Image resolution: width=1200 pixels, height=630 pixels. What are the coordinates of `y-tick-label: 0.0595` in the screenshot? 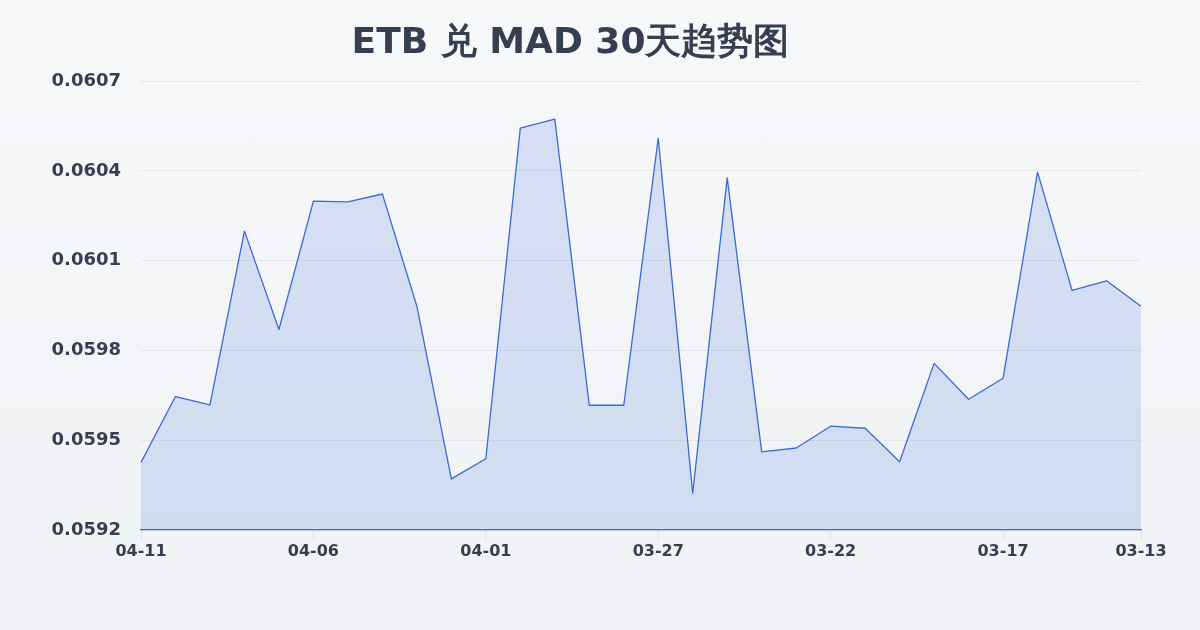 It's located at (86, 438).